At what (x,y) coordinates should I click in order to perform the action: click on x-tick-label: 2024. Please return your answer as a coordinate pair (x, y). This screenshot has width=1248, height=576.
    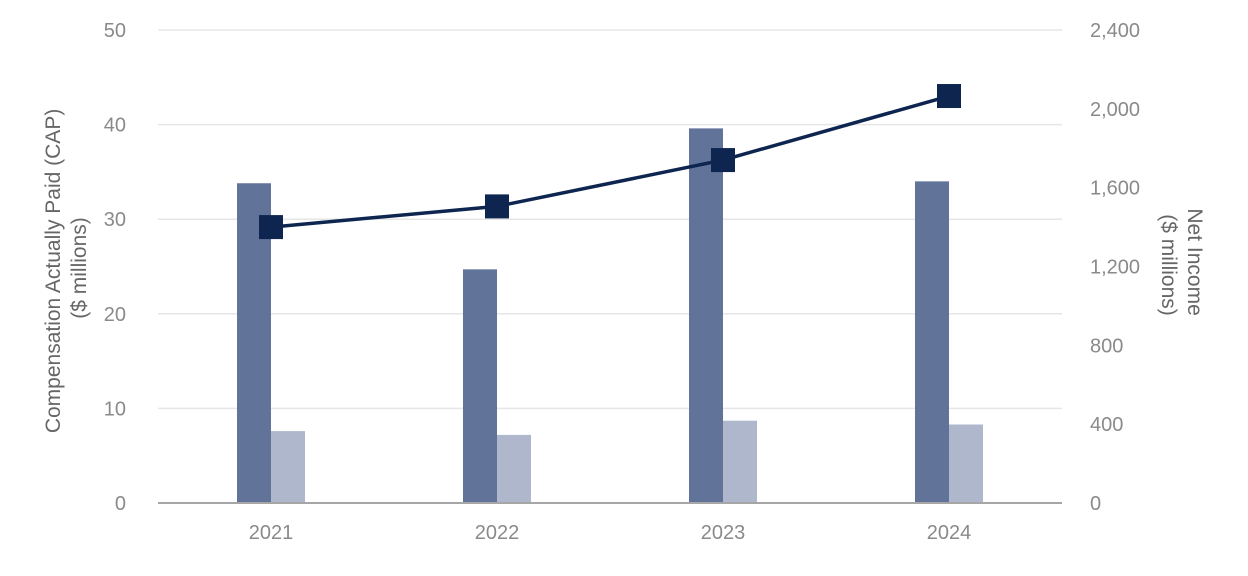
    Looking at the image, I should click on (949, 533).